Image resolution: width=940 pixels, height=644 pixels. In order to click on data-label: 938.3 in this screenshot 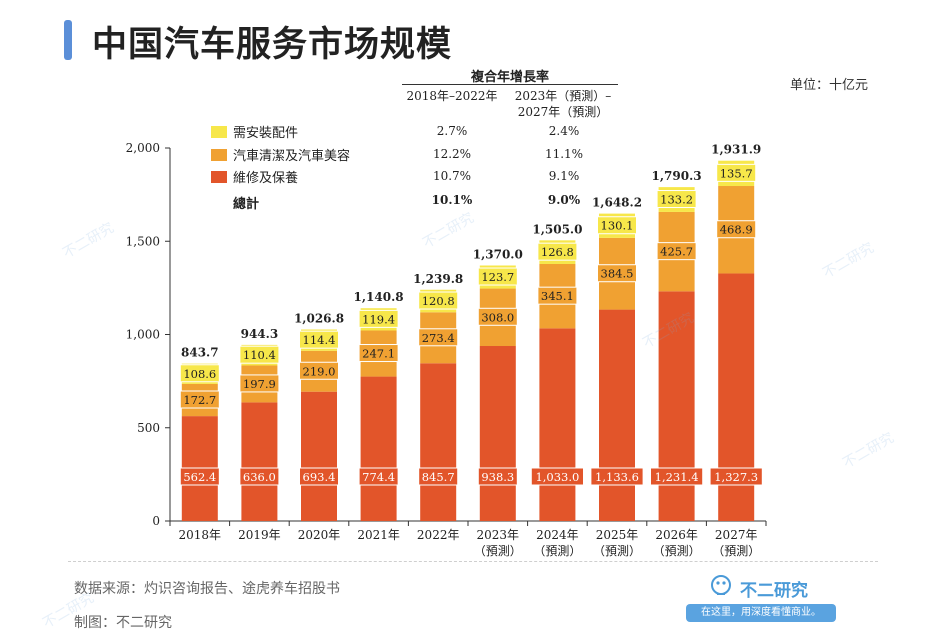, I will do `click(497, 477)`.